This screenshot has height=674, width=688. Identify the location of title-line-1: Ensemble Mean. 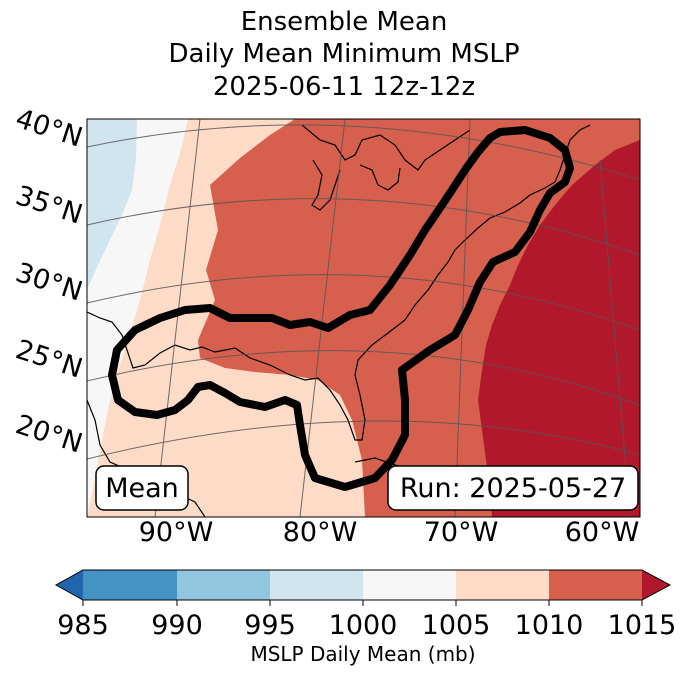
(344, 22).